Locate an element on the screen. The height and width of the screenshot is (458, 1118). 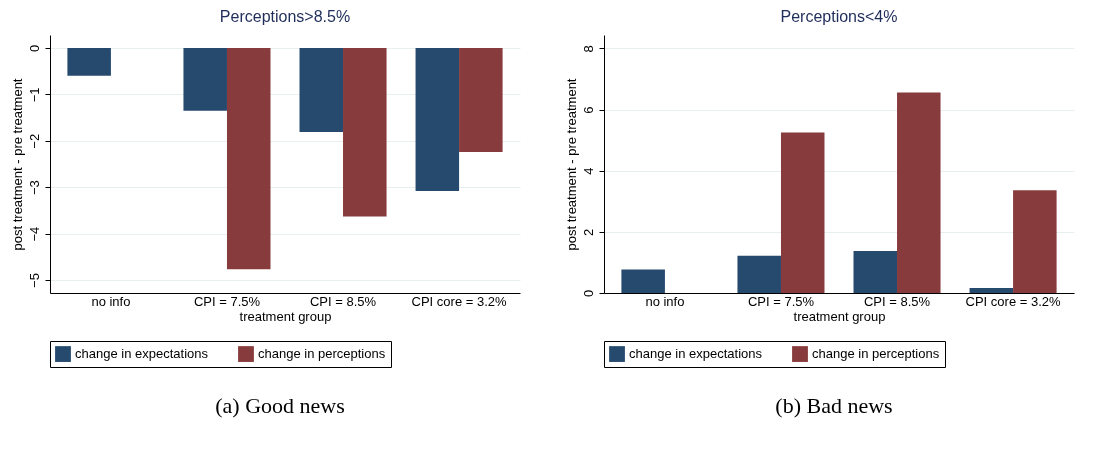
y-tick-label: −2 is located at coordinates (34, 141).